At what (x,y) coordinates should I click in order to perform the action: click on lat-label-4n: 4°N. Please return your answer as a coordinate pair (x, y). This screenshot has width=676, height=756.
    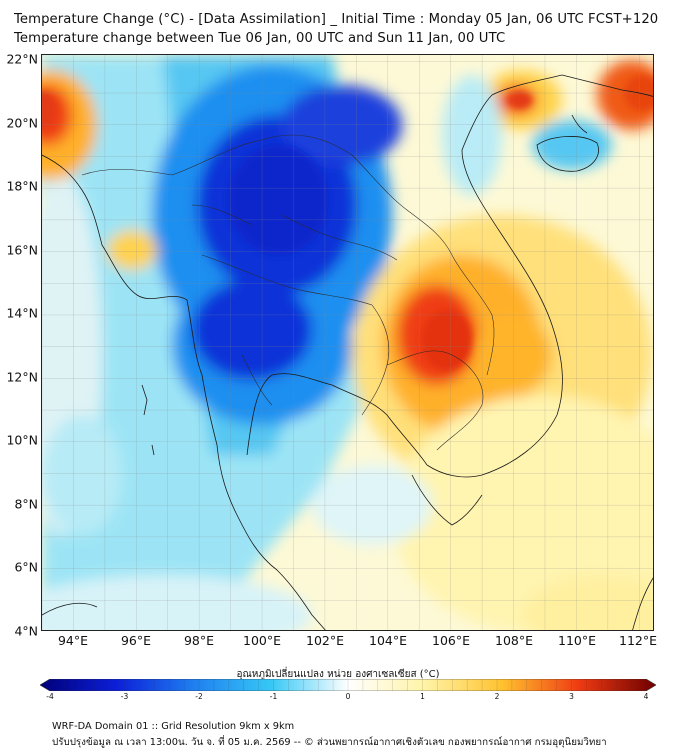
    Looking at the image, I should click on (26, 631).